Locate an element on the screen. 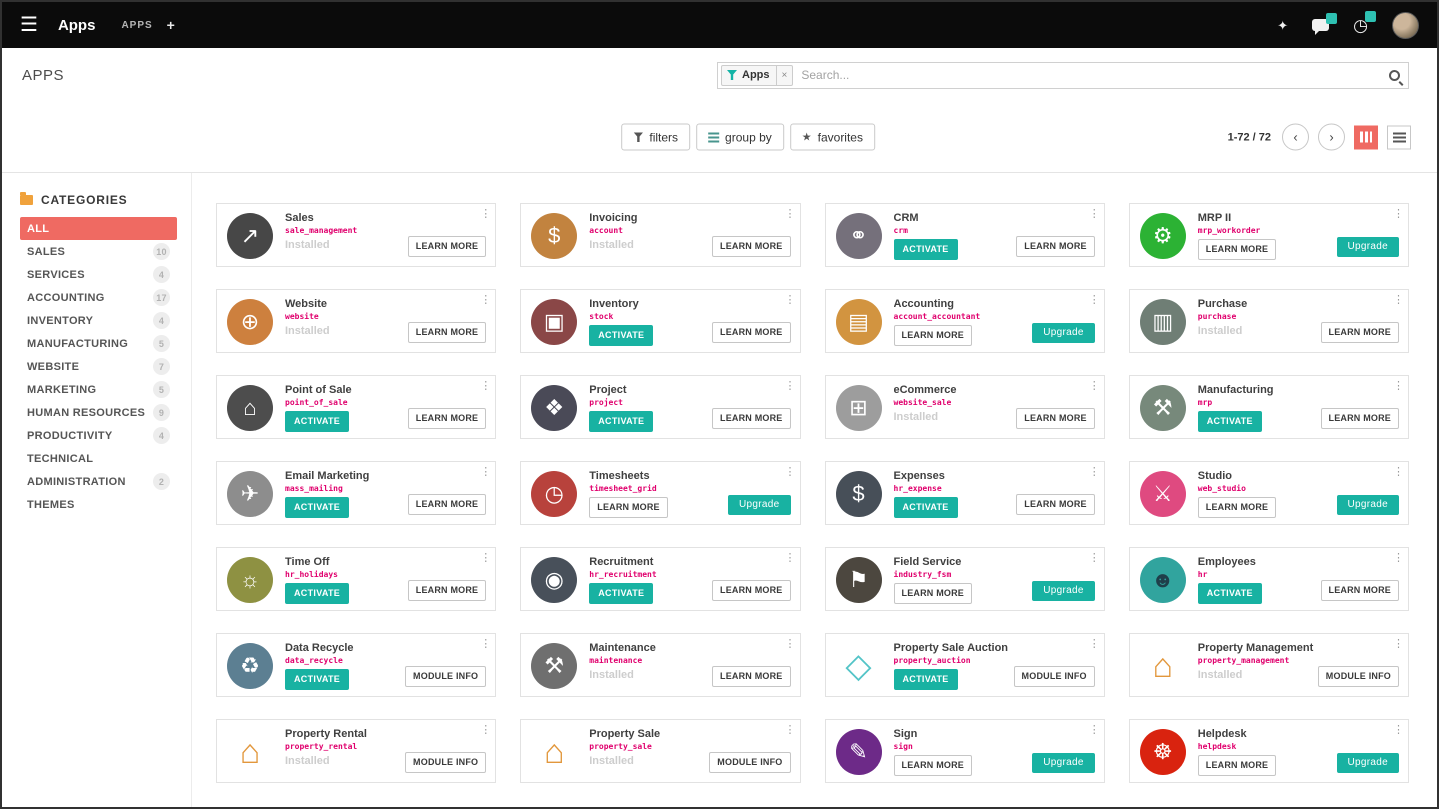  group-by-button: group by is located at coordinates (740, 137).